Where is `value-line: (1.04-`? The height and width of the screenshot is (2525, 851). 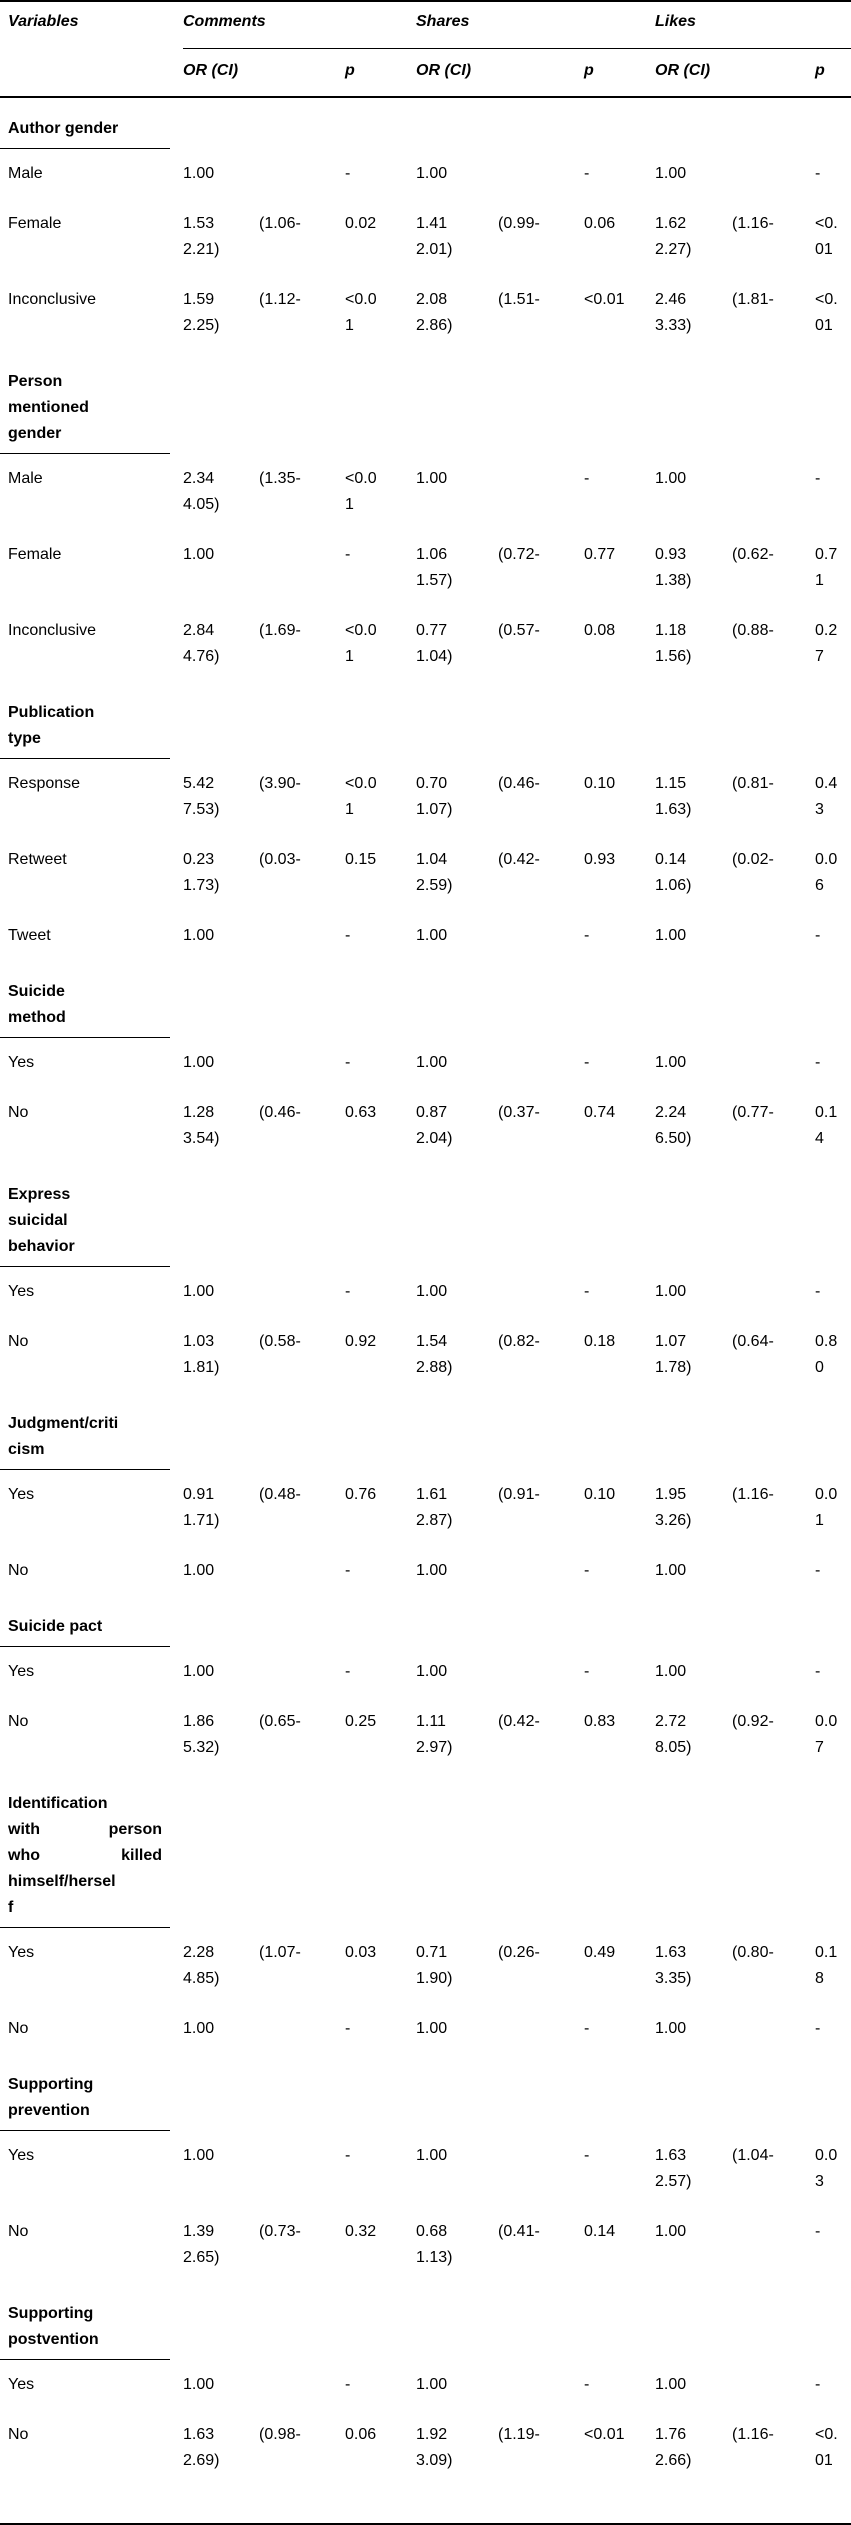 value-line: (1.04- is located at coordinates (753, 2155).